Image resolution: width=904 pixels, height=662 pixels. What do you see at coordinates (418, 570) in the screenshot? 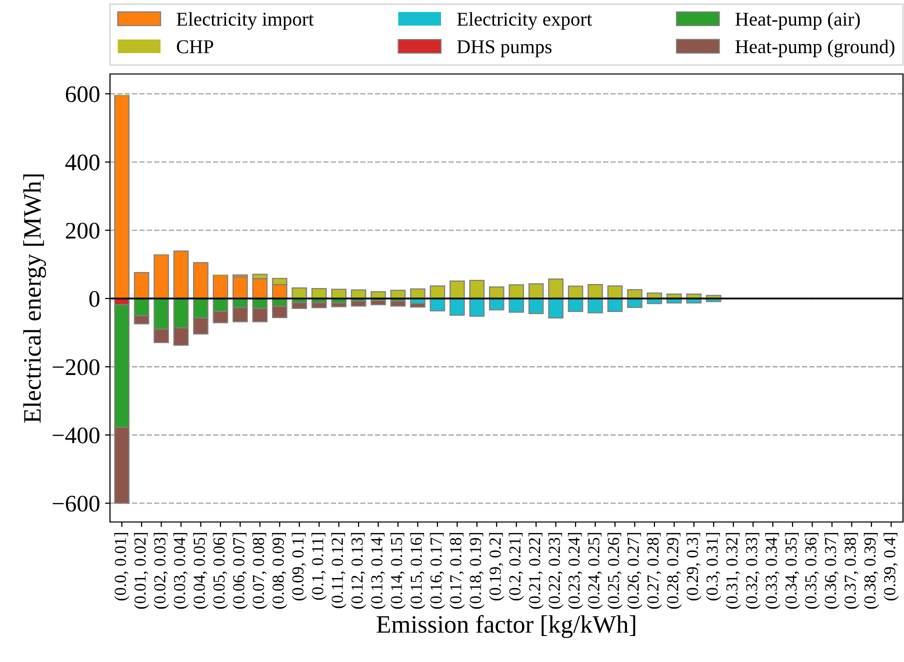
I see `x-tick-label: (0.15, 0.16]` at bounding box center [418, 570].